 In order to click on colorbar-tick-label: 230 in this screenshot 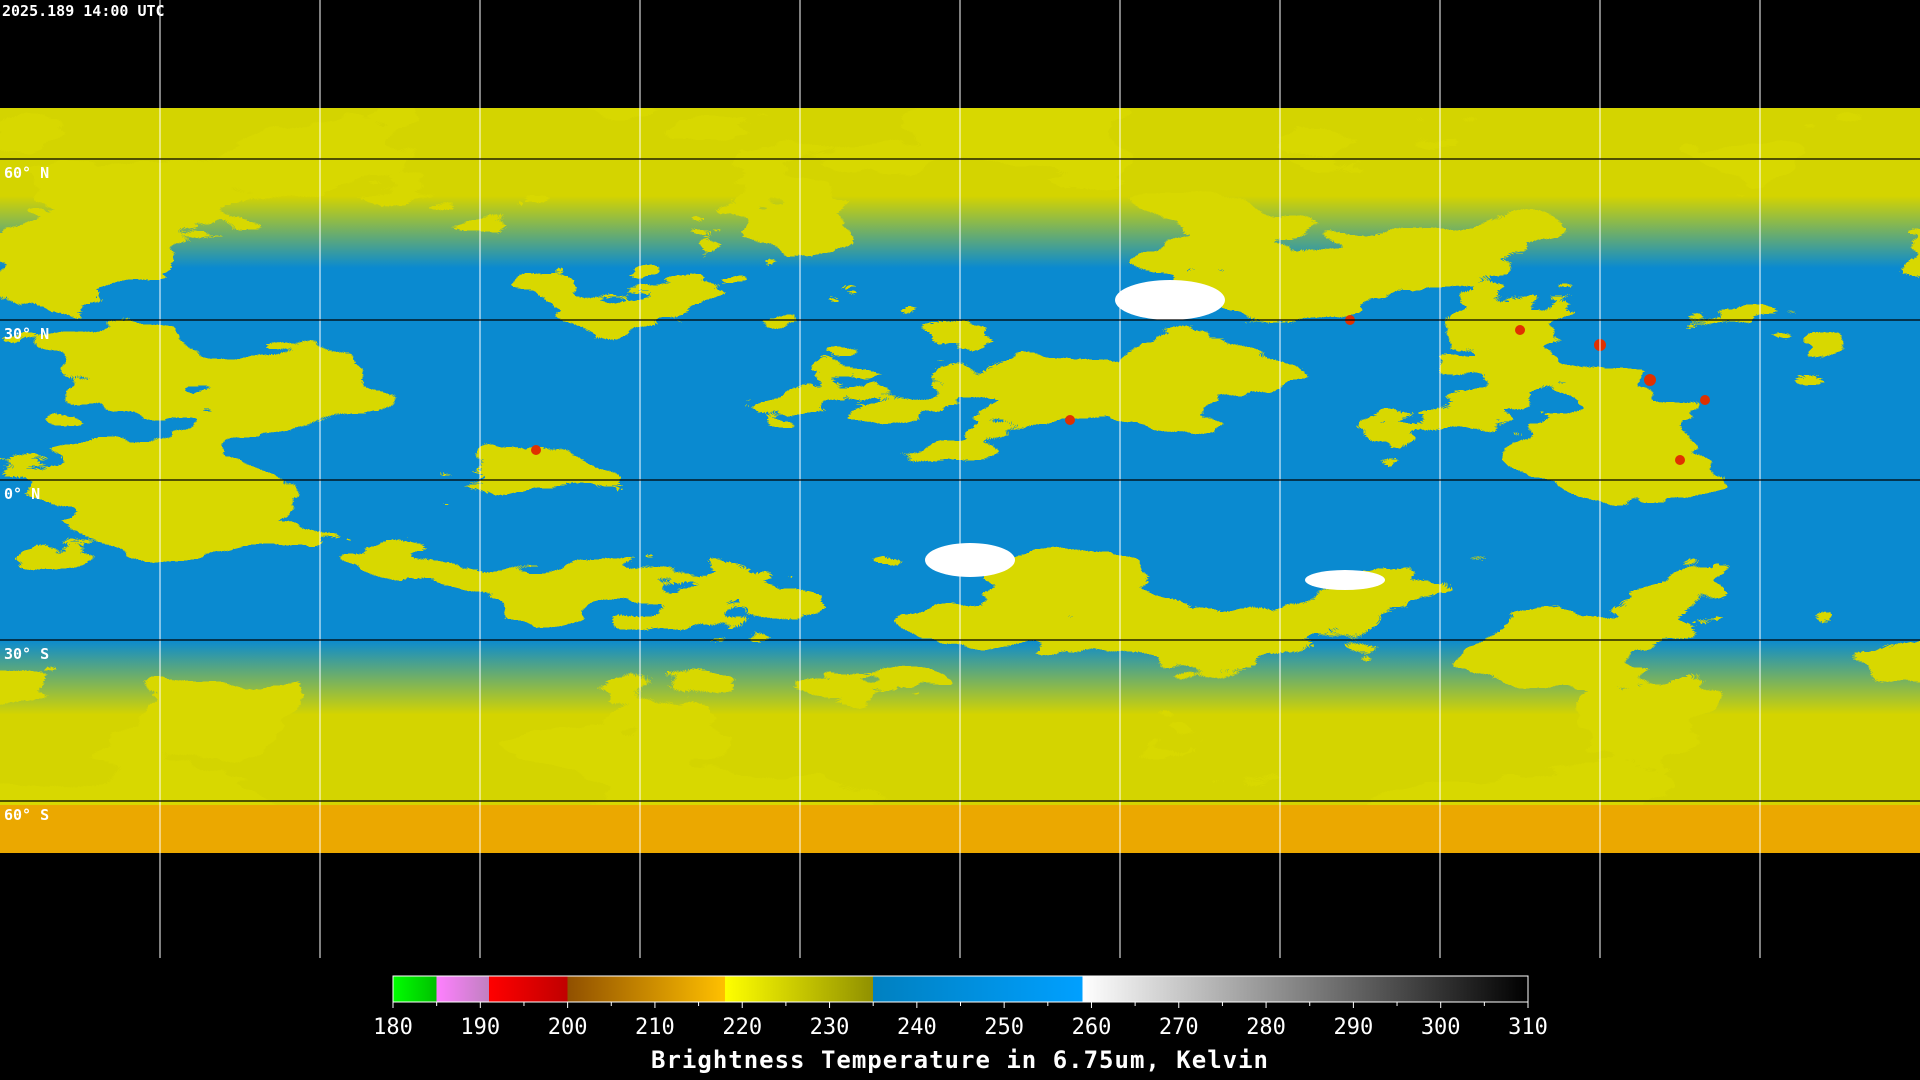, I will do `click(830, 1027)`.